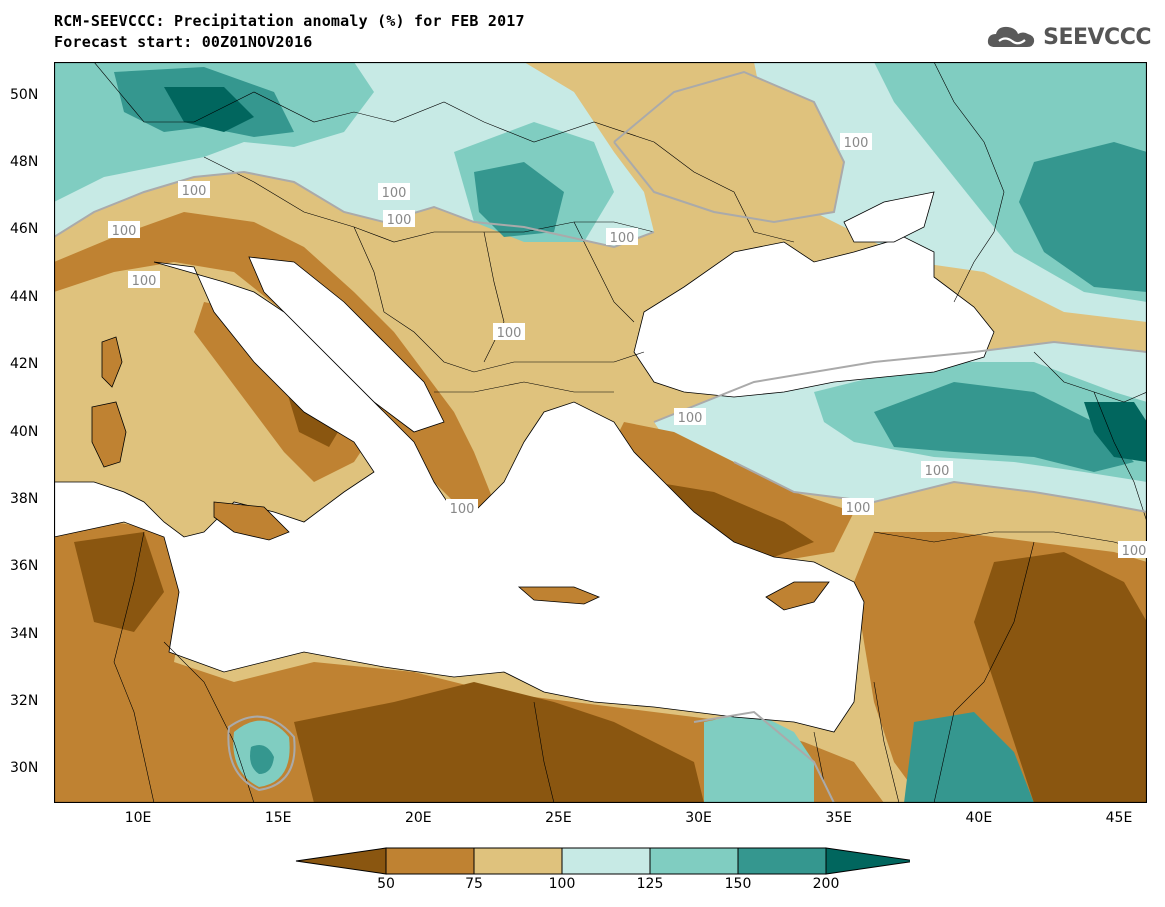 This screenshot has height=907, width=1165. What do you see at coordinates (759, 757) in the screenshot?
I see `wet-region-egypt` at bounding box center [759, 757].